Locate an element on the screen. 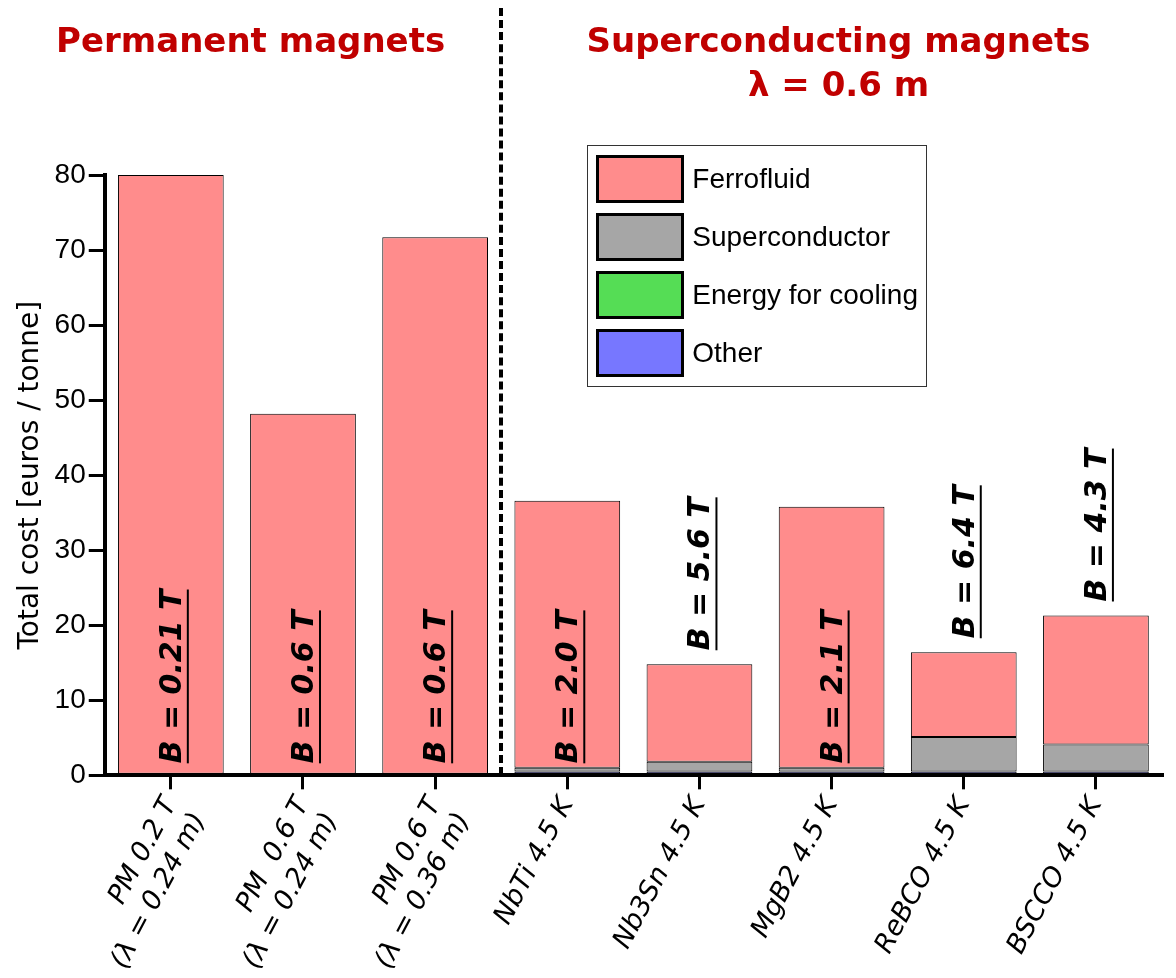 This screenshot has height=978, width=1176. annotation: B = 5.6 T is located at coordinates (699, 572).